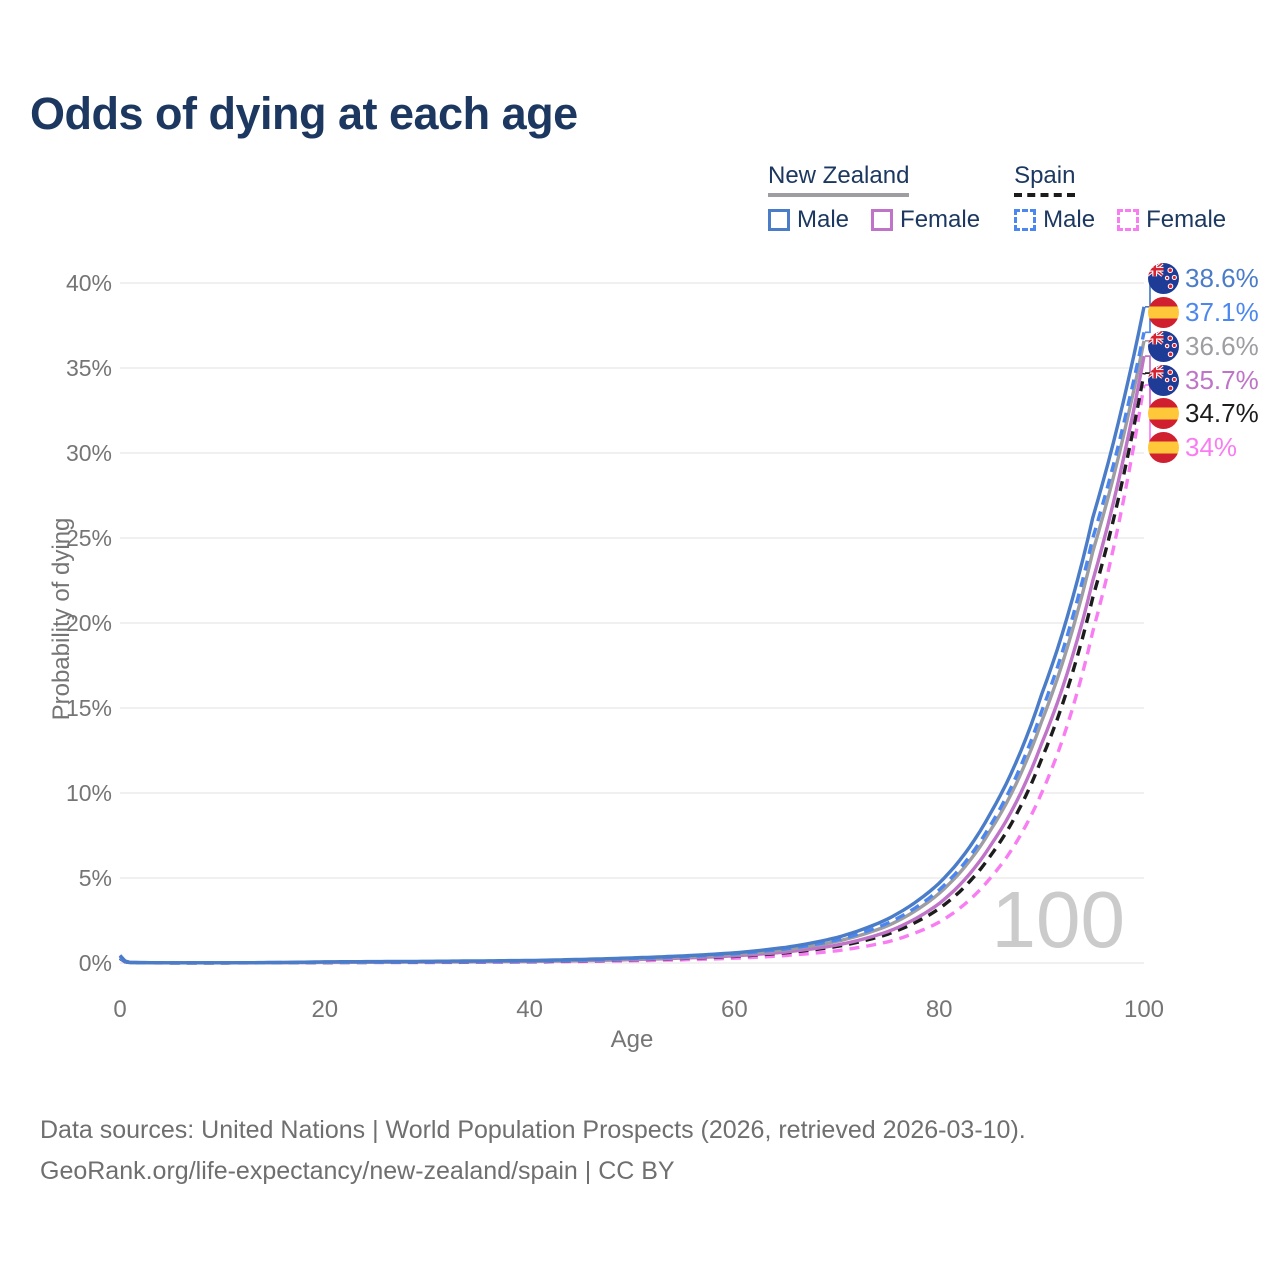 The width and height of the screenshot is (1280, 1280). I want to click on end-label-nz-male: 38.6%, so click(1203, 278).